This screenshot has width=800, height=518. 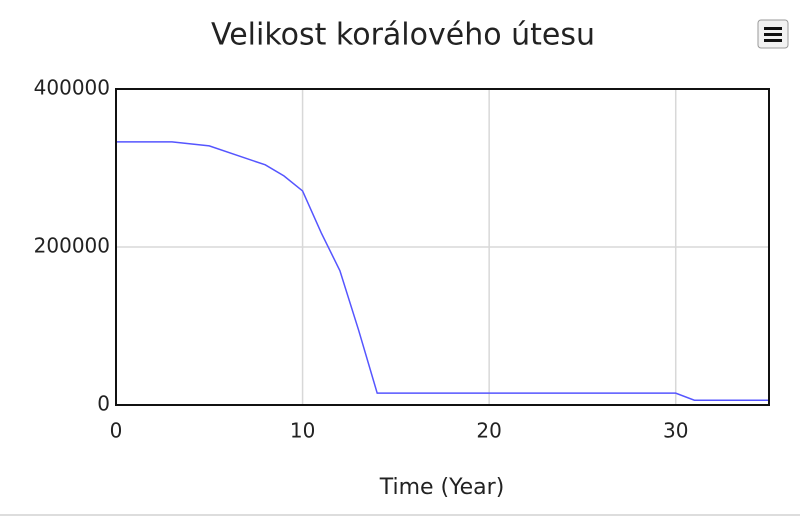 What do you see at coordinates (103, 404) in the screenshot?
I see `y-tick-label: 0` at bounding box center [103, 404].